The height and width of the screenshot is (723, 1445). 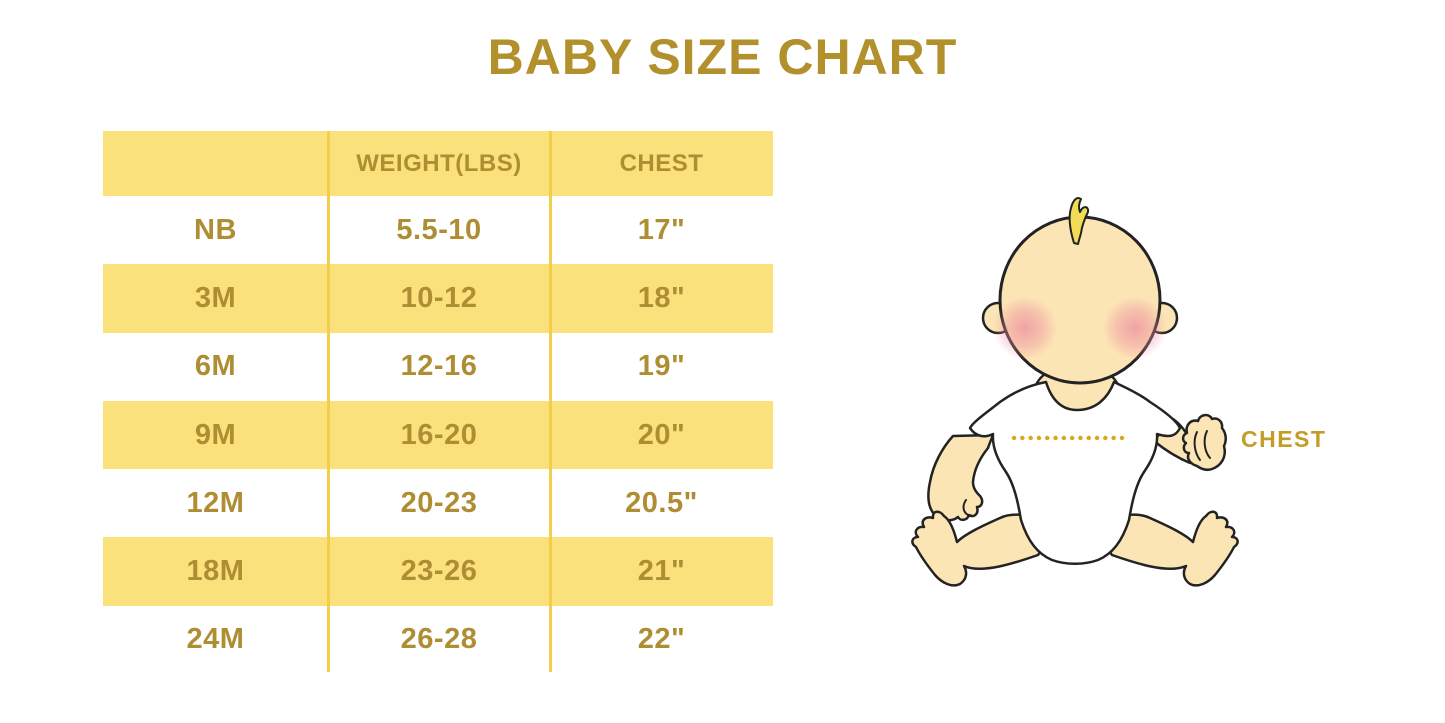 I want to click on size-label: 24M, so click(x=215, y=639).